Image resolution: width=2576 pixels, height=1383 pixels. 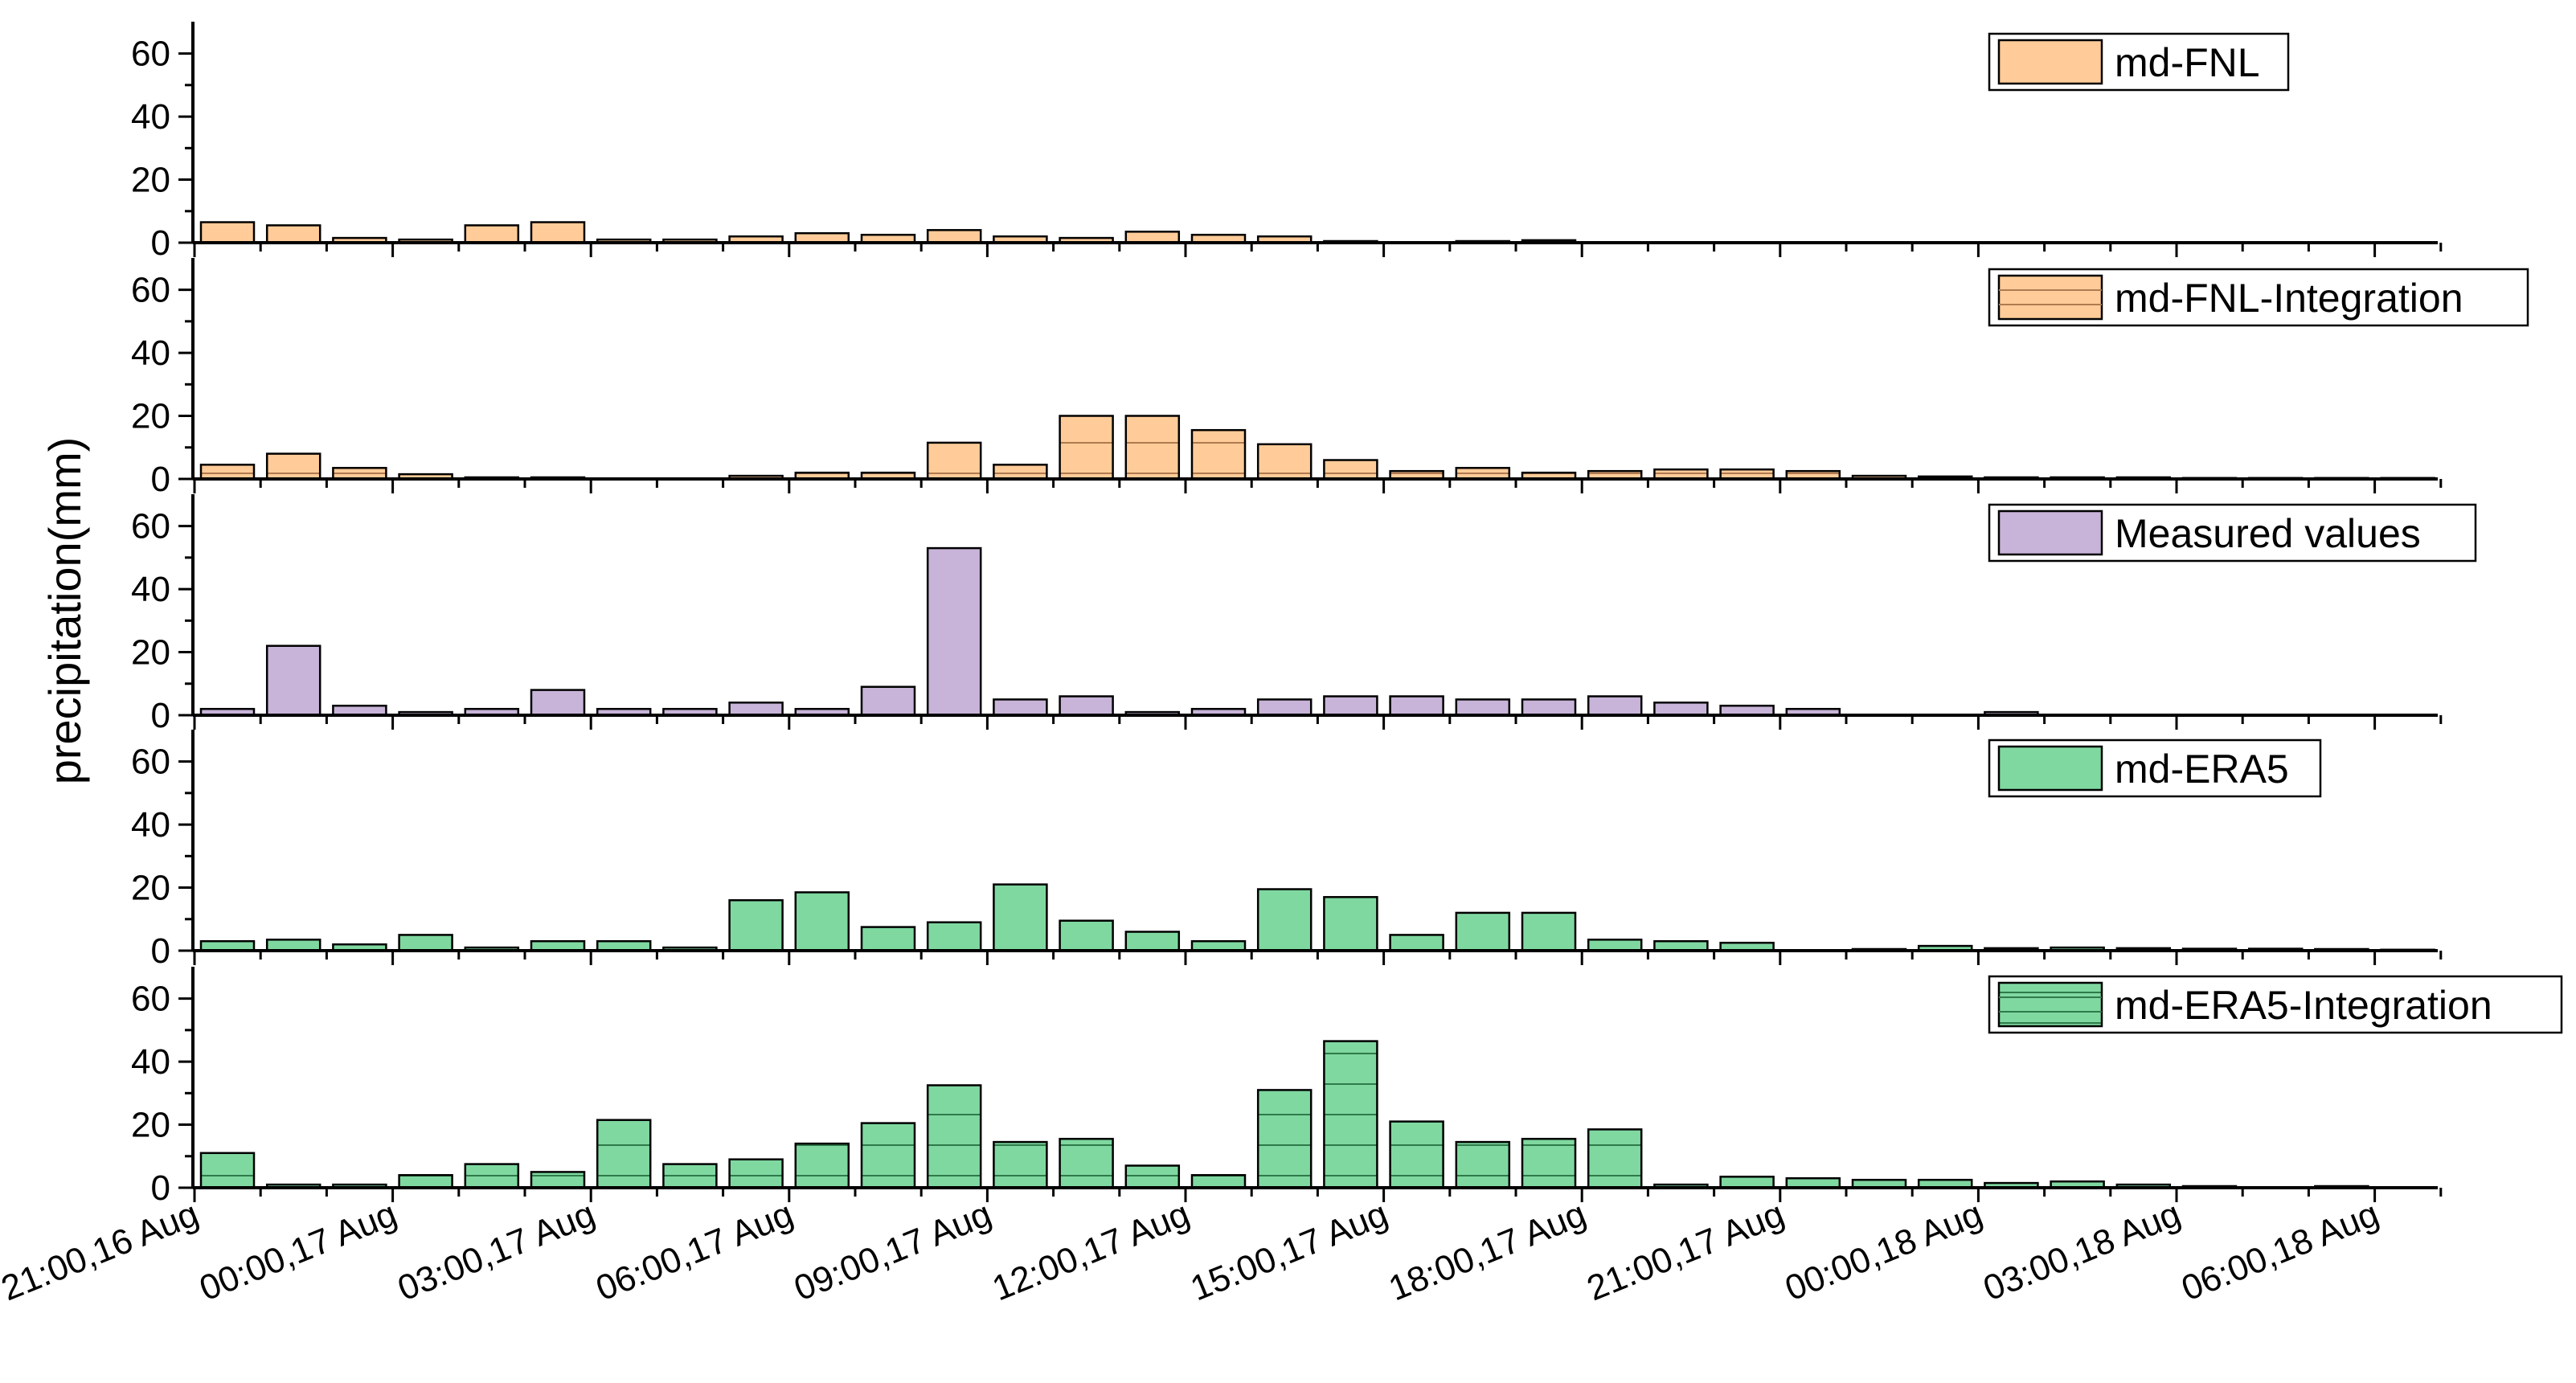 What do you see at coordinates (1686, 1251) in the screenshot?
I see `x-tick-label: 21:00,17 Aug` at bounding box center [1686, 1251].